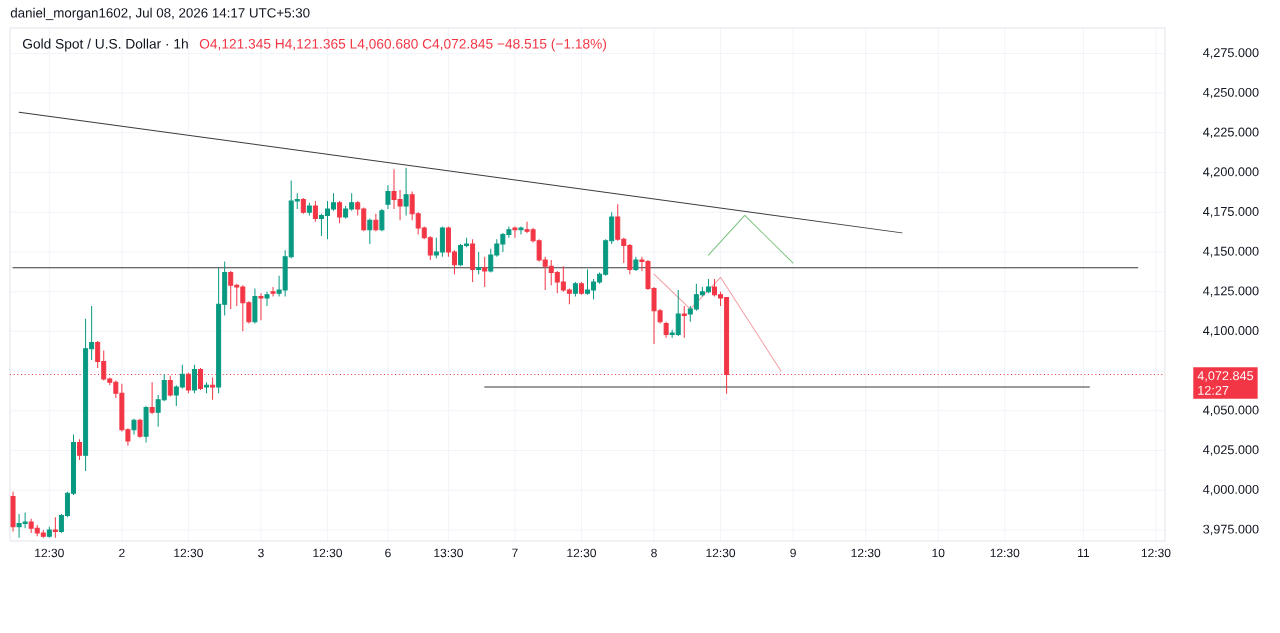 This screenshot has width=1280, height=633. What do you see at coordinates (1231, 530) in the screenshot?
I see `y-tick-label: 3,975.000` at bounding box center [1231, 530].